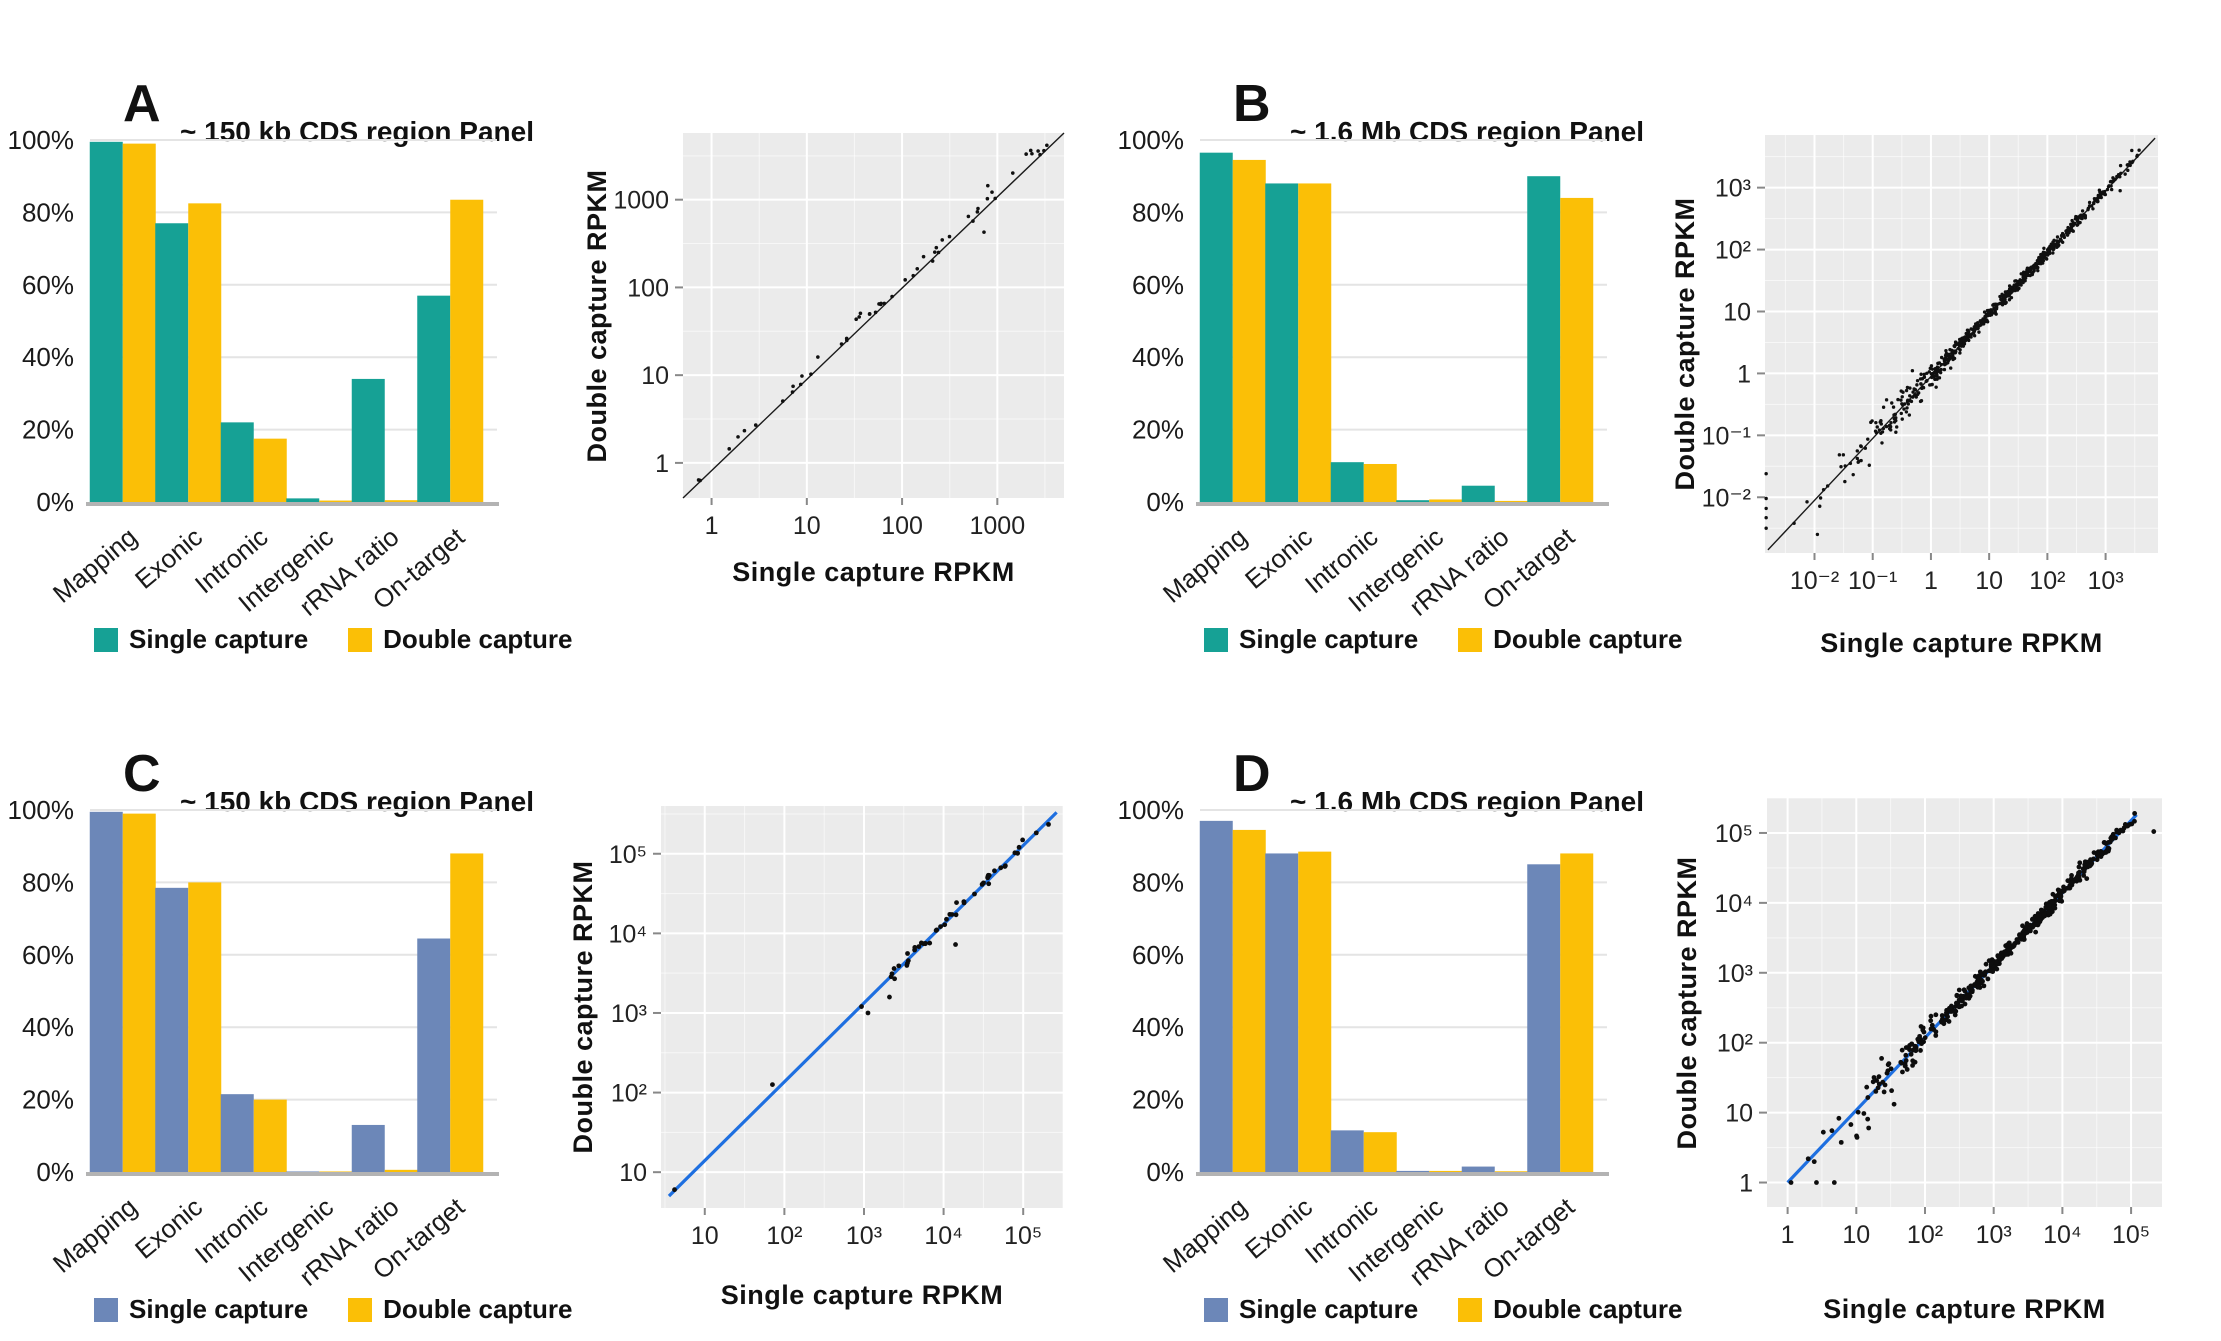  Describe the element at coordinates (1577, 350) in the screenshot. I see `bar-on-target` at that location.